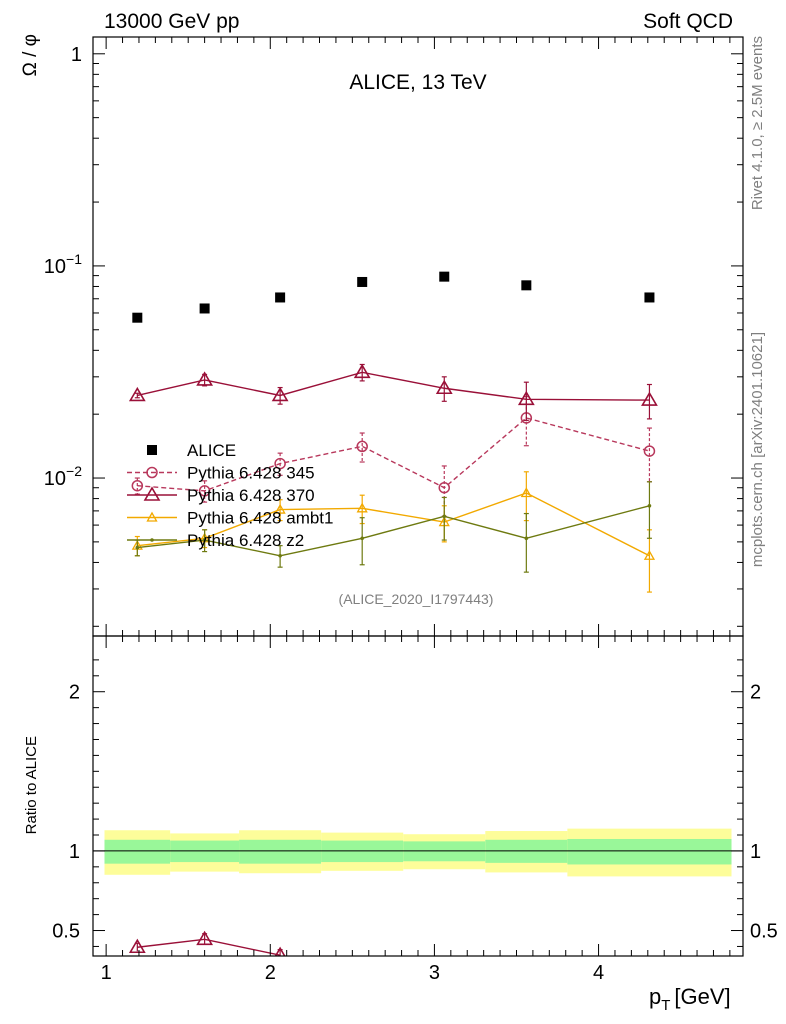 The image size is (786, 1024). Describe the element at coordinates (106, 973) in the screenshot. I see `x-tick-label: 1` at that location.